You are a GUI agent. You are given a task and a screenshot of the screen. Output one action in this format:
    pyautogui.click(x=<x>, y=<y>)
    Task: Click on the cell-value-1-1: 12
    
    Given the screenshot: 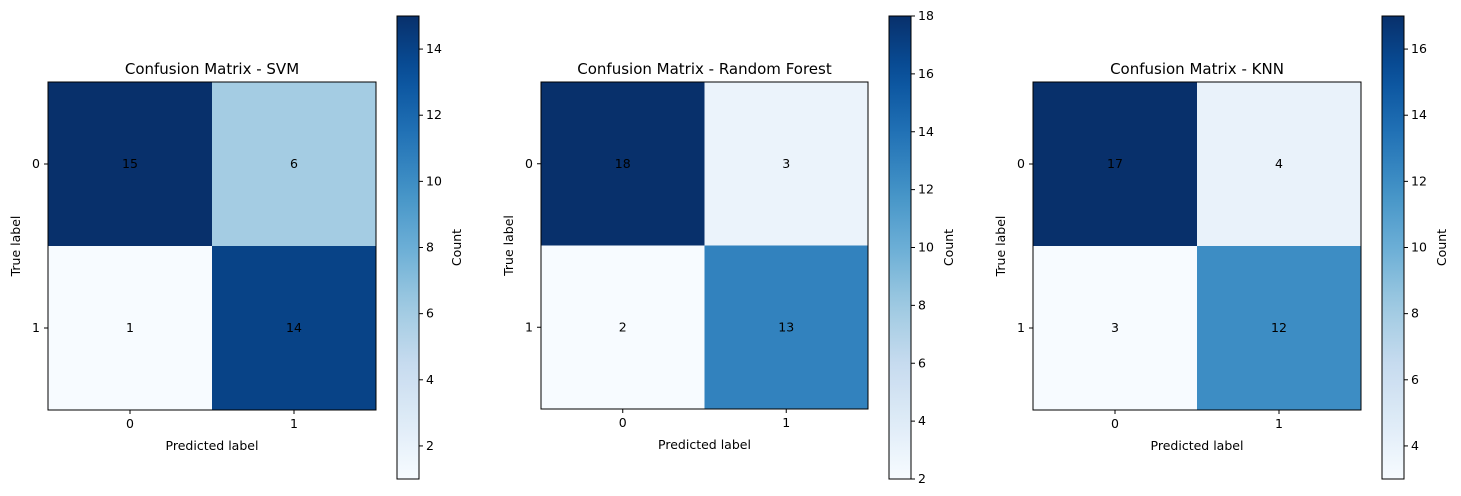 What is the action you would take?
    pyautogui.click(x=1279, y=327)
    